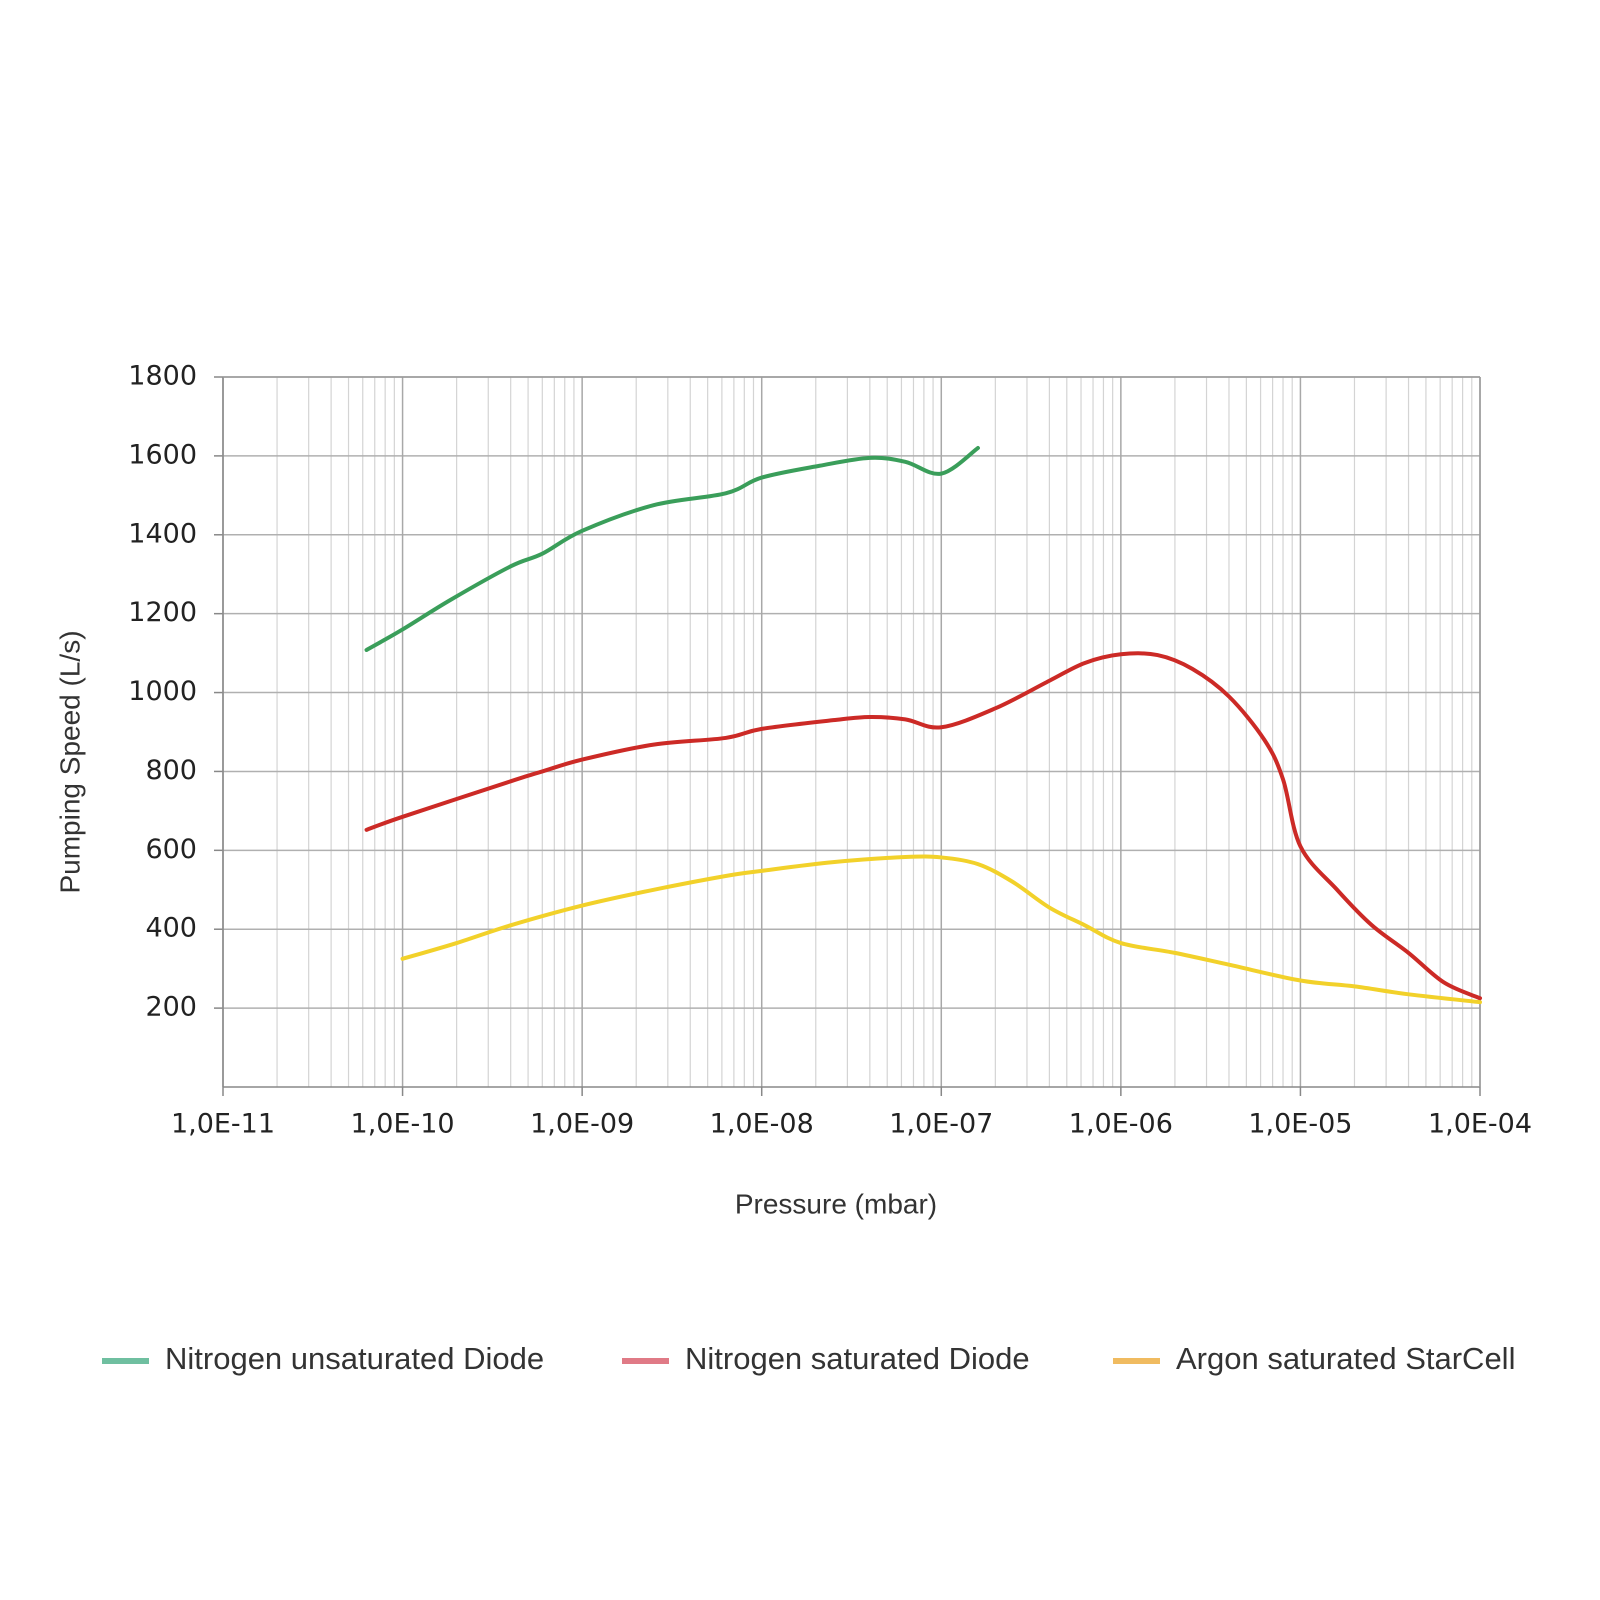  What do you see at coordinates (162, 533) in the screenshot?
I see `y-tick-label: 1400` at bounding box center [162, 533].